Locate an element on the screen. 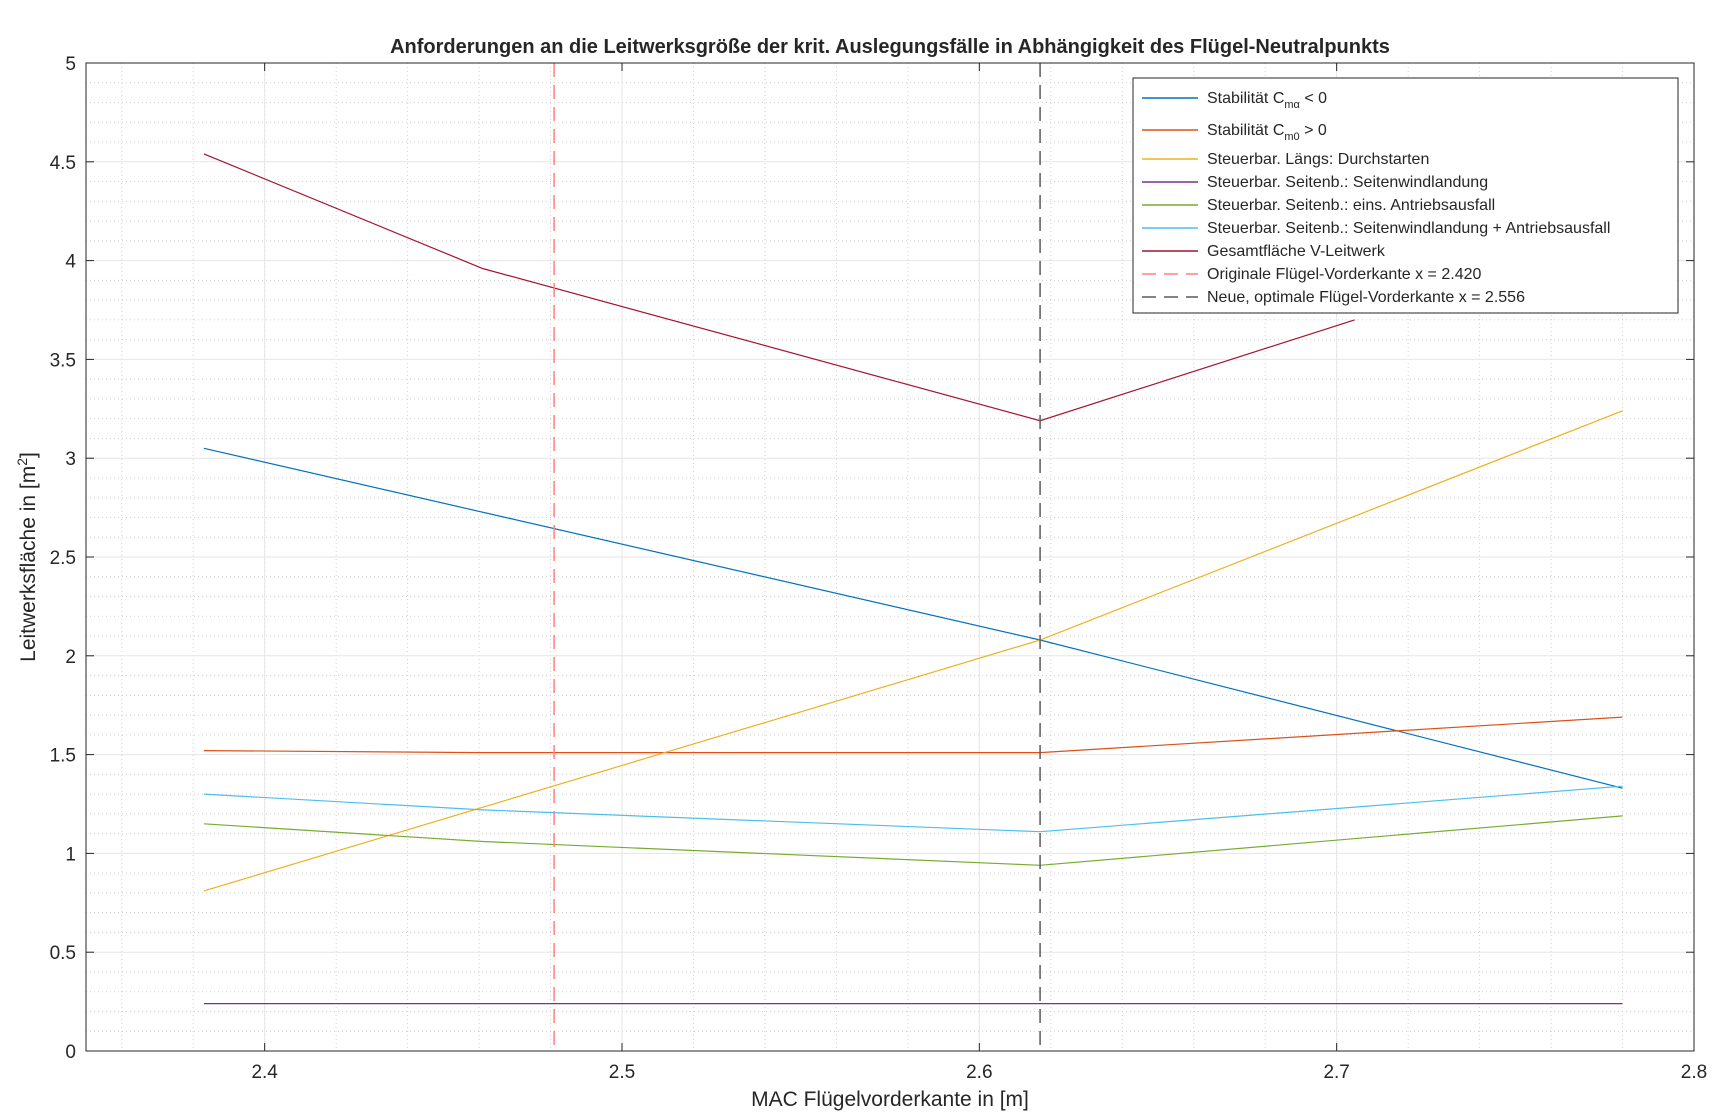 The image size is (1724, 1120). legend-box is located at coordinates (1405, 195).